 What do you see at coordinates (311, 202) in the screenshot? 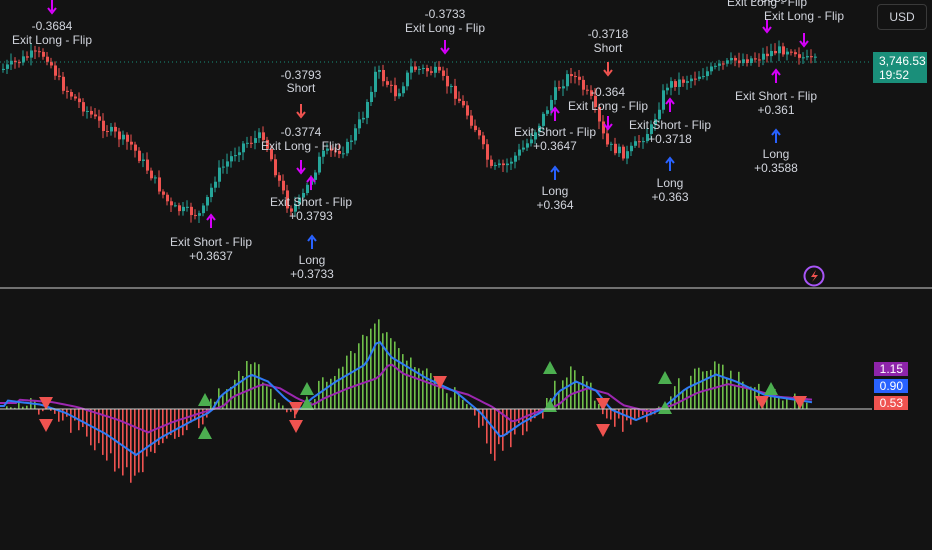
I see `signal-label: Exit Short - Flip` at bounding box center [311, 202].